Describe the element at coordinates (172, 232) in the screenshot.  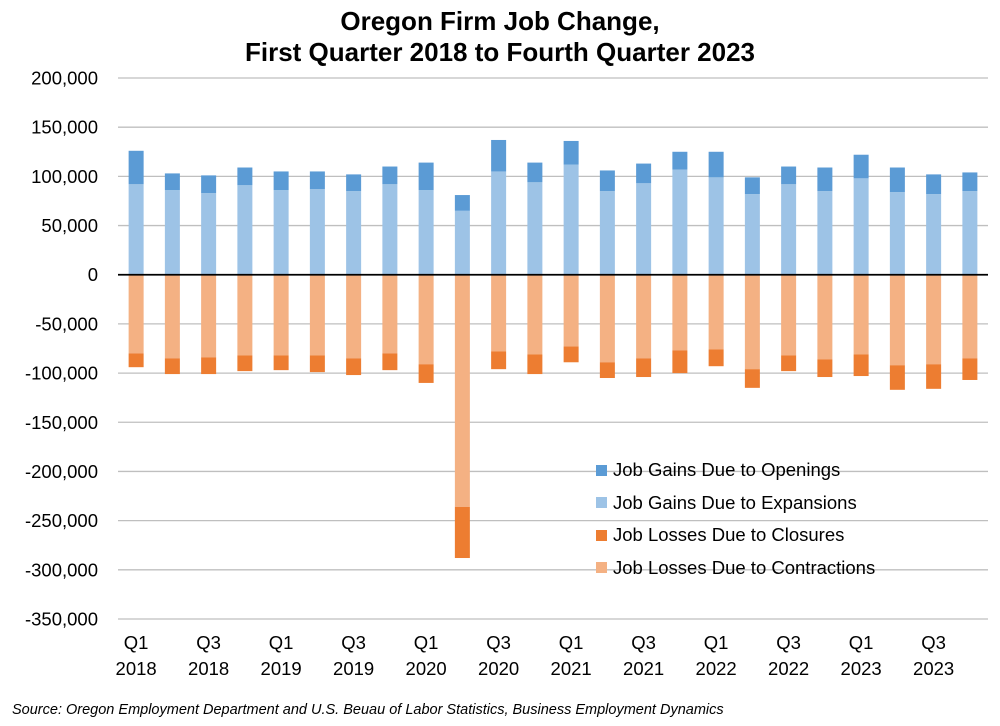
I see `bar-job-gains-due-to-expansions-2018Q2` at that location.